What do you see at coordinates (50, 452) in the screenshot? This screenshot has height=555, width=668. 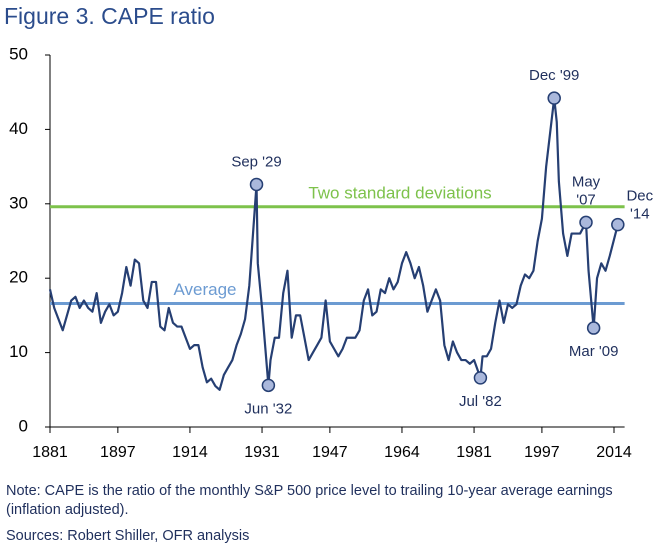 I see `x-tick-label: 1881` at bounding box center [50, 452].